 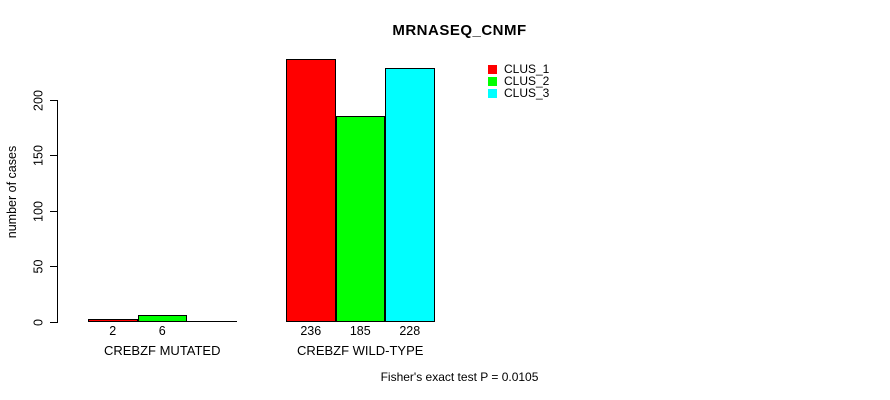 I want to click on chart-title: MRNASEQ_CNMF, so click(x=459, y=30).